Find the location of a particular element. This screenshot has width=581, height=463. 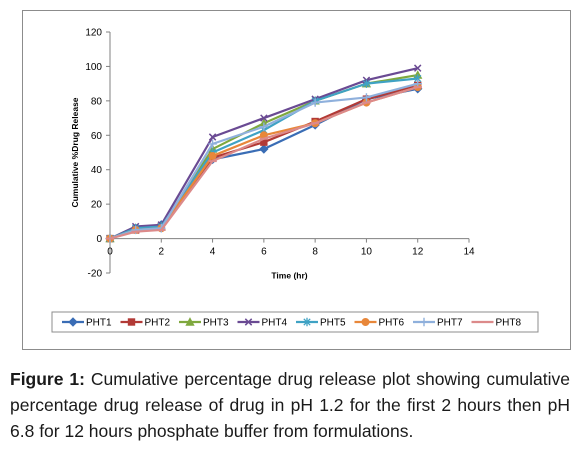

y-tick-label: 0 is located at coordinates (99, 239).